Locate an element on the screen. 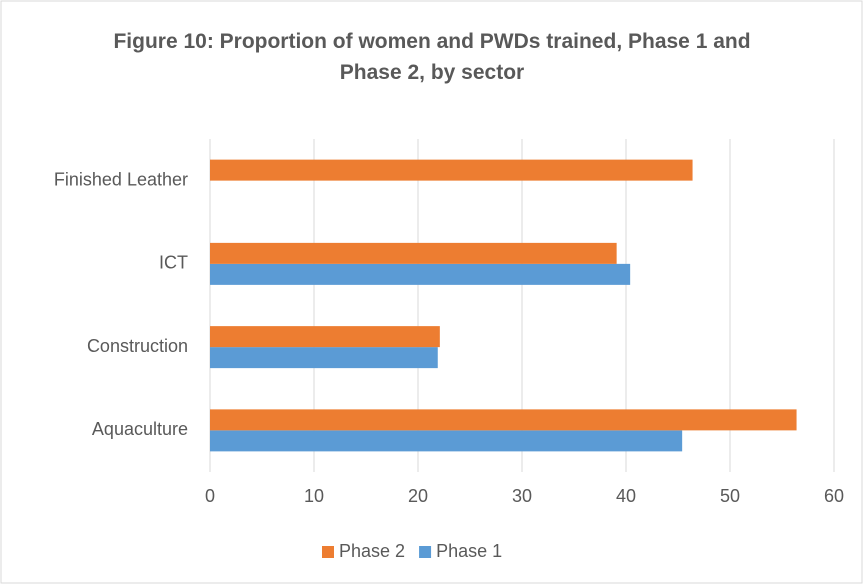 This screenshot has height=585, width=864. y-tick-label: Construction is located at coordinates (137, 346).